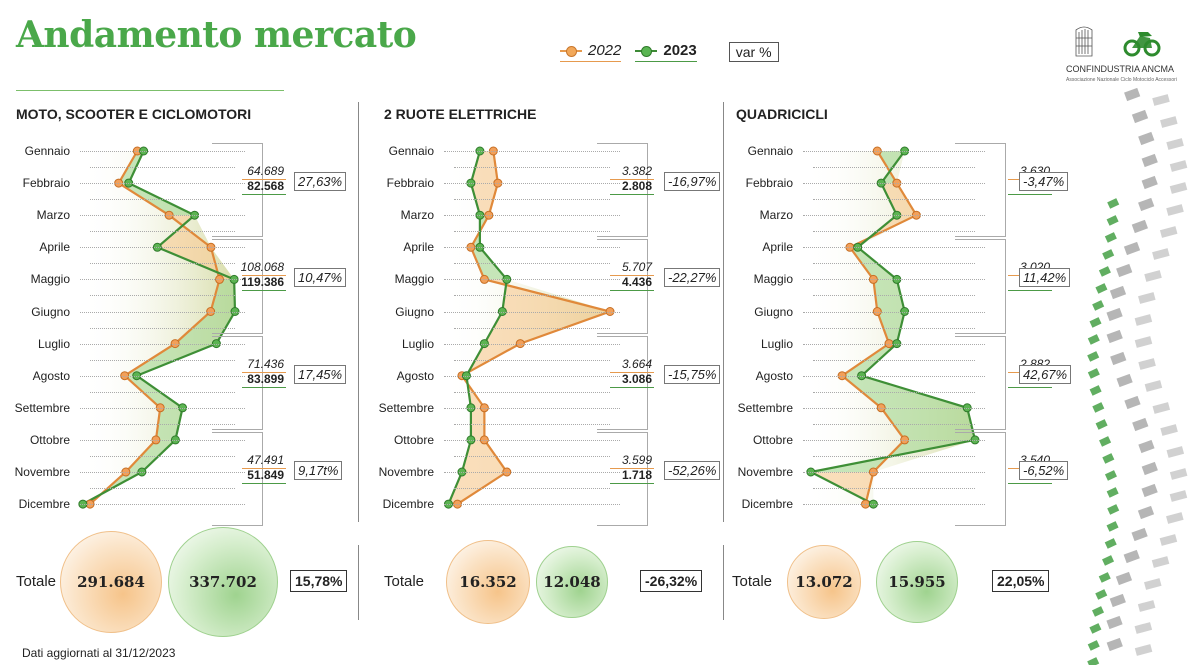 The height and width of the screenshot is (665, 1200). I want to click on panel-3-quarter-variation: -3,47%, so click(1044, 182).